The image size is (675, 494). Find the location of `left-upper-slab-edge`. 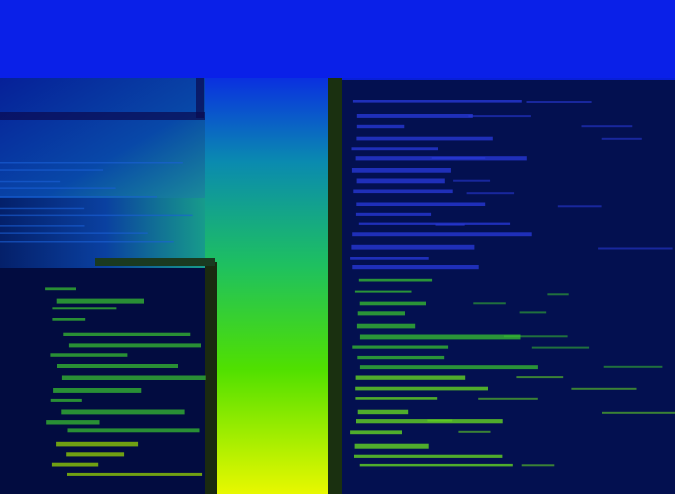

left-upper-slab-edge is located at coordinates (102, 116).